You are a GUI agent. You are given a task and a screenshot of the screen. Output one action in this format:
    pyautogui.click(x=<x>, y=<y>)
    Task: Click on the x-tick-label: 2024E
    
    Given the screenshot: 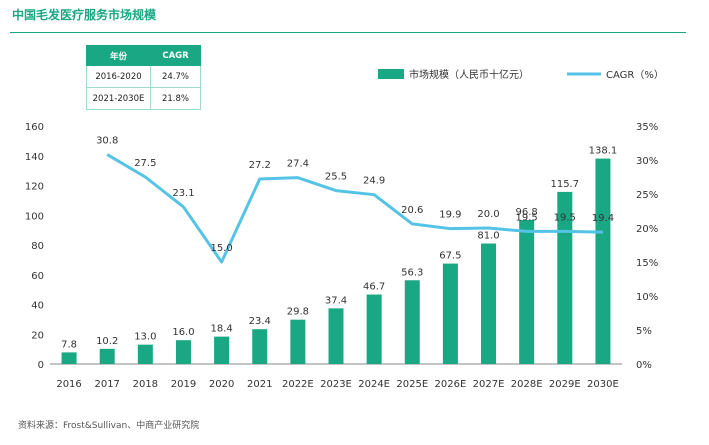 What is the action you would take?
    pyautogui.click(x=374, y=384)
    